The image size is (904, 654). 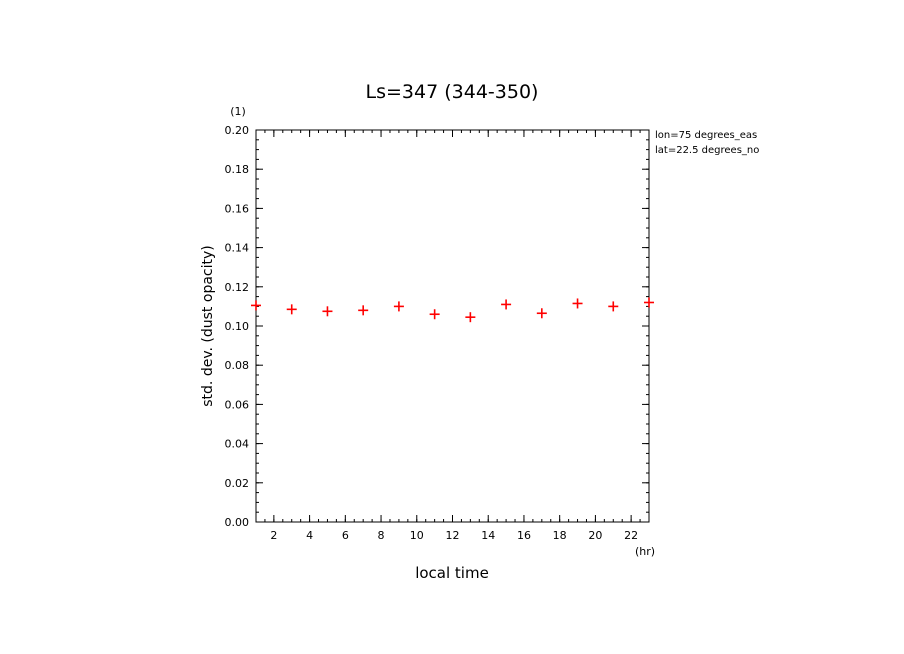 What do you see at coordinates (488, 535) in the screenshot?
I see `x-tick-label: 14` at bounding box center [488, 535].